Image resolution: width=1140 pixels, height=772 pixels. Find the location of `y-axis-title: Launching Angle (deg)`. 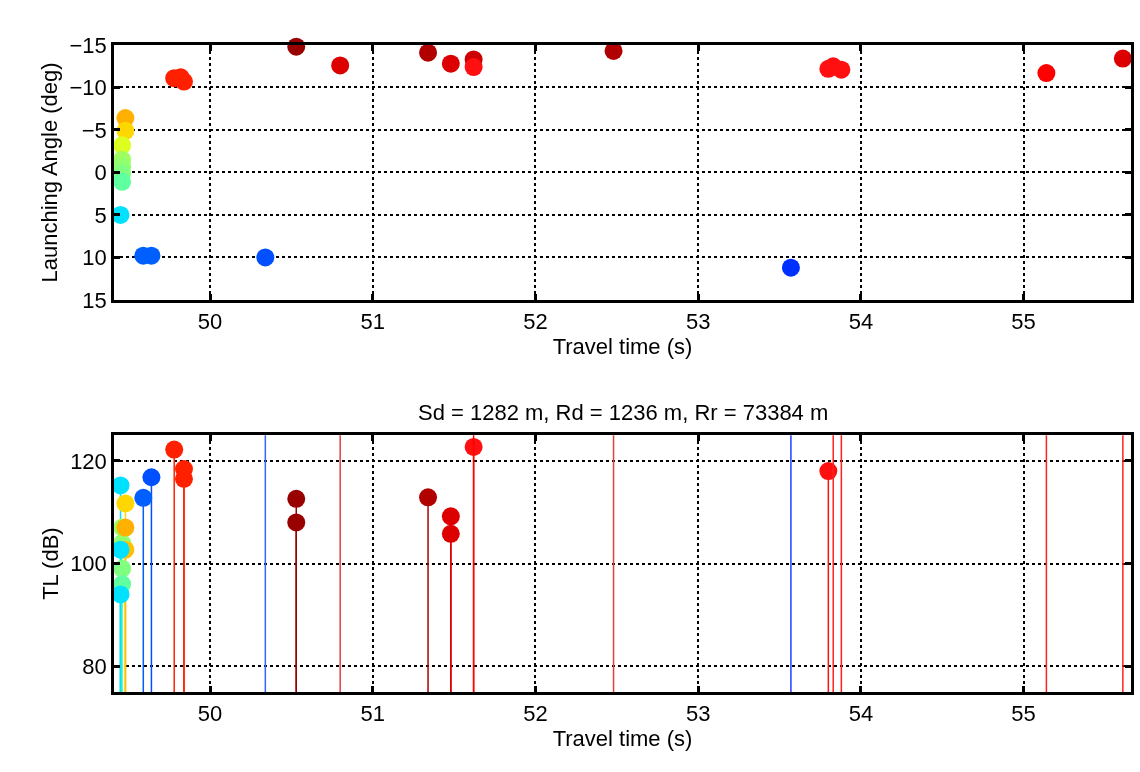

y-axis-title: Launching Angle (deg) is located at coordinates (50, 172).